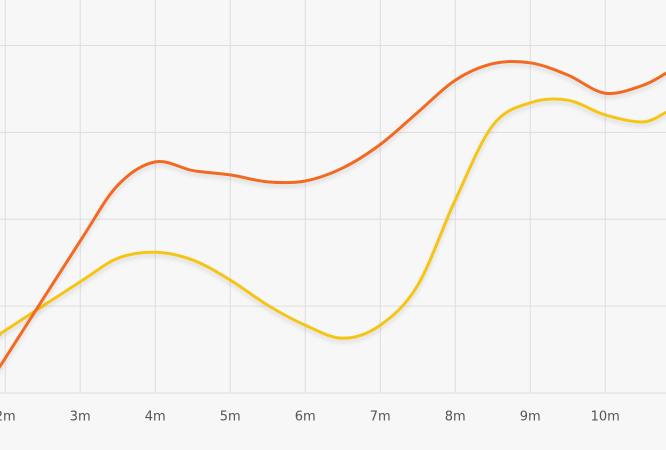 The width and height of the screenshot is (666, 450). I want to click on x-tick-label: 2m, so click(8, 417).